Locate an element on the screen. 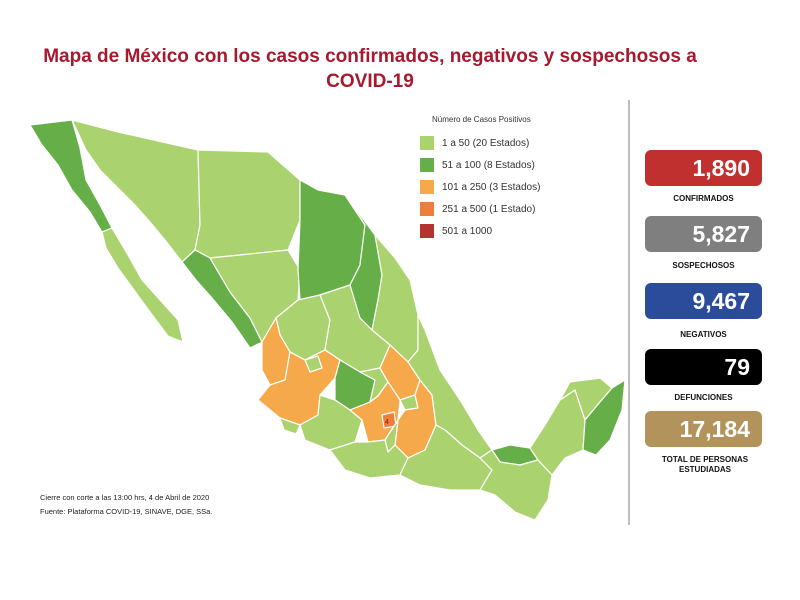  deaths-label: DEFUNCIONES is located at coordinates (703, 397).